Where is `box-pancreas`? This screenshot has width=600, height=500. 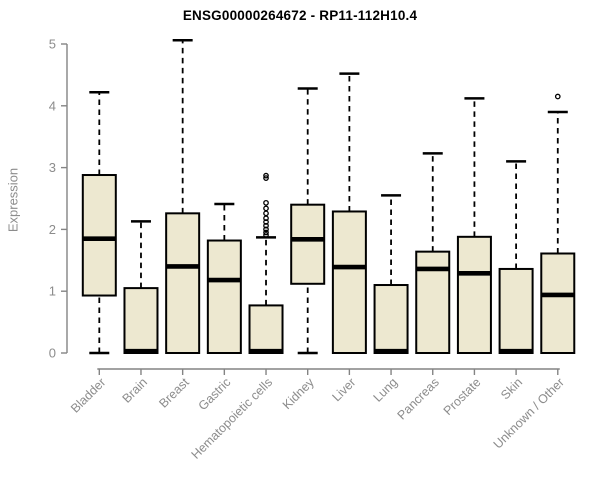
box-pancreas is located at coordinates (433, 253).